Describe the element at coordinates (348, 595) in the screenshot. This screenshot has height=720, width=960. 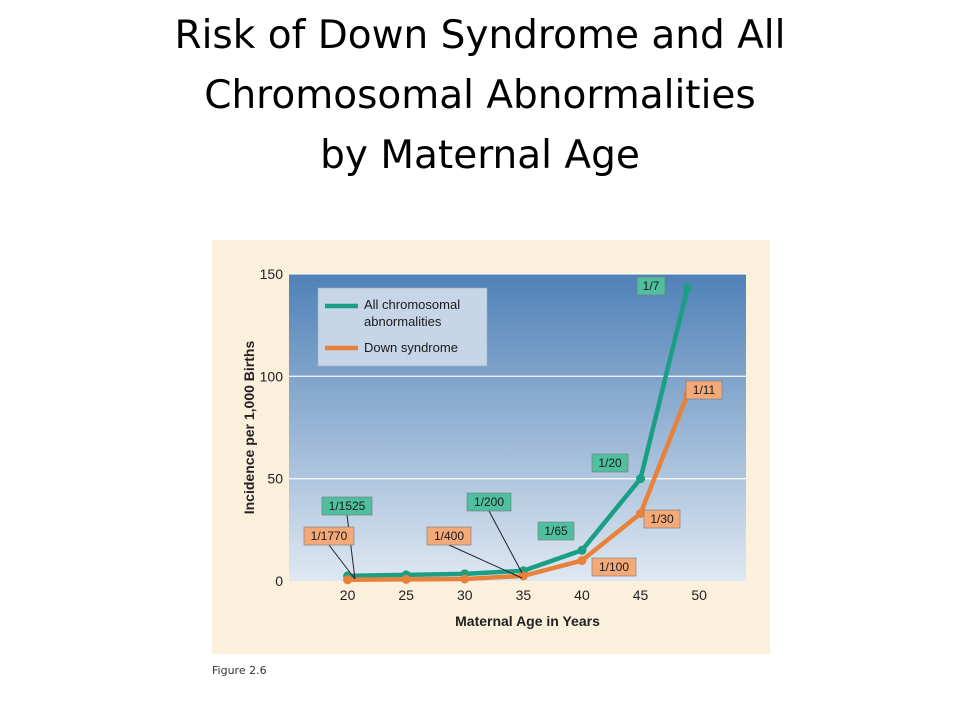
I see `x-tick-label: 20` at that location.